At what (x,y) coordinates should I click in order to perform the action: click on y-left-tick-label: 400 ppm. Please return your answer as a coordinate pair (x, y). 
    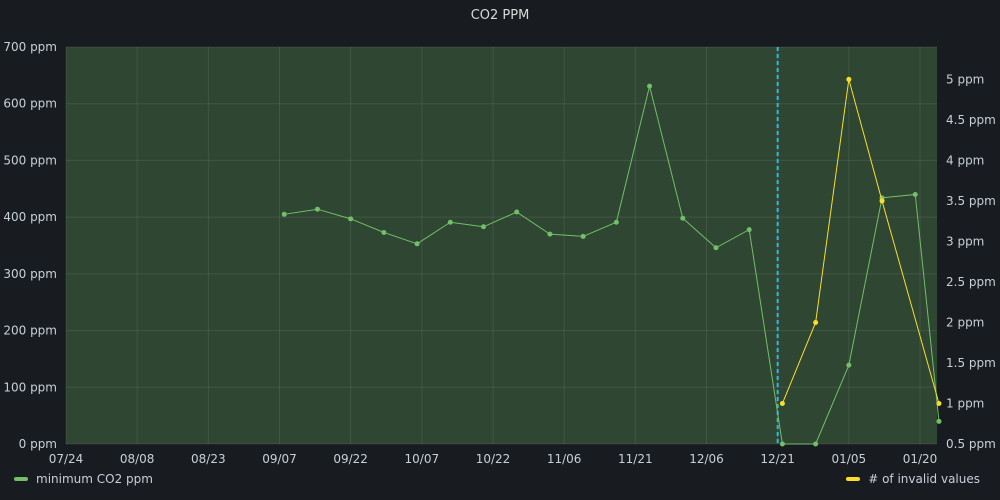
    Looking at the image, I should click on (30, 217).